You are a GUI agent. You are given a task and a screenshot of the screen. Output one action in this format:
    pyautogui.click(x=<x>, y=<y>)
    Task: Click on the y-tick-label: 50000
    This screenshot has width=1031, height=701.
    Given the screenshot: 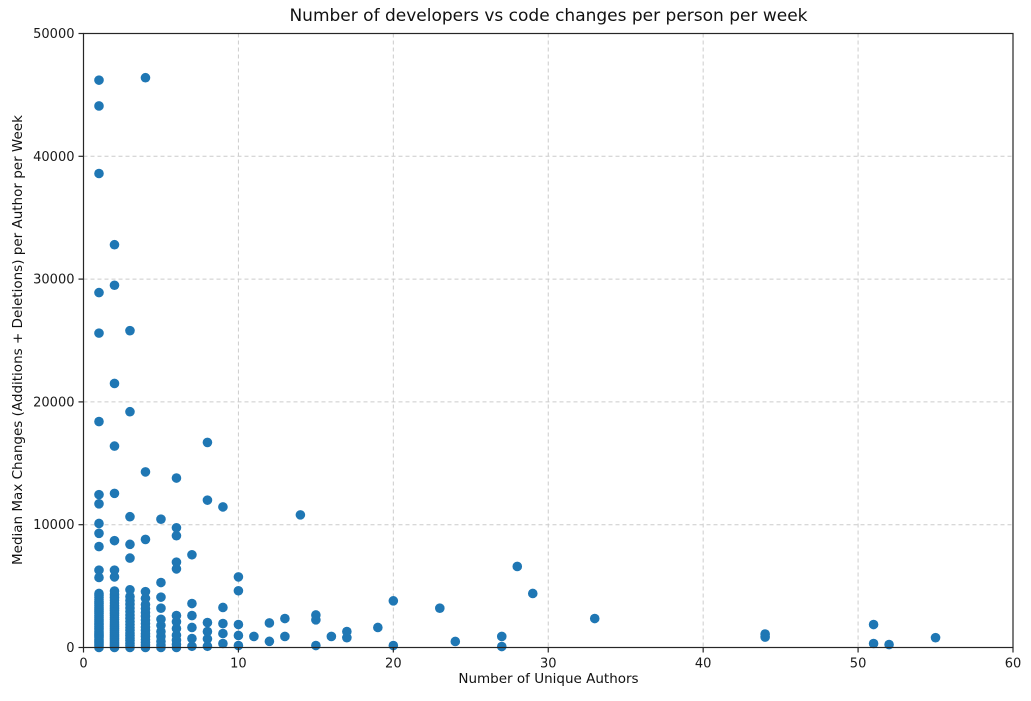 What is the action you would take?
    pyautogui.click(x=53, y=34)
    